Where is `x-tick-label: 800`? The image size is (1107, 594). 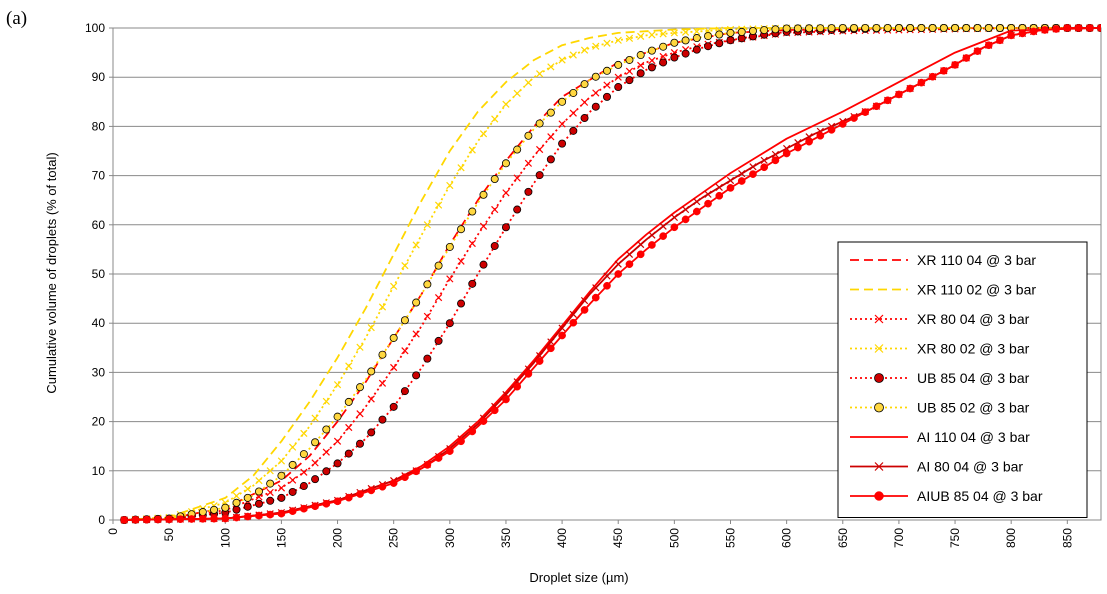
x-tick-label: 800 is located at coordinates (1011, 538).